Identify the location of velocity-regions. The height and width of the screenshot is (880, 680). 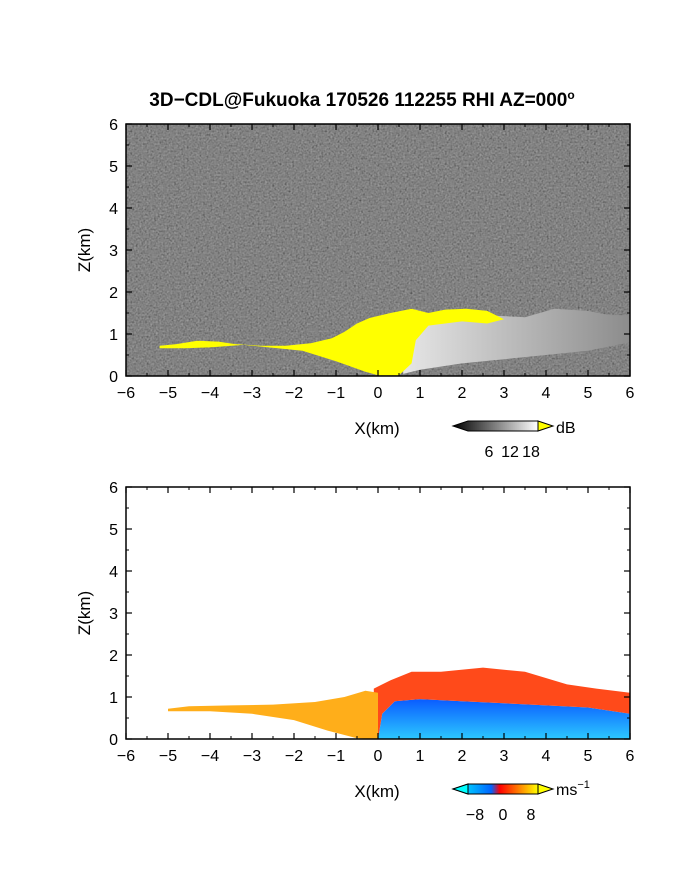
(399, 703).